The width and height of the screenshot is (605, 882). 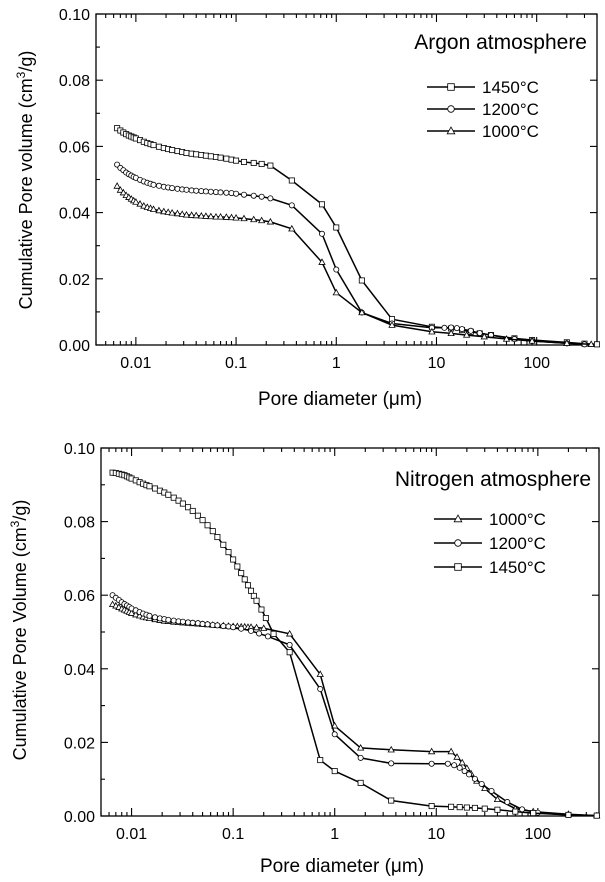 What do you see at coordinates (336, 363) in the screenshot?
I see `x-tick-label: 1` at bounding box center [336, 363].